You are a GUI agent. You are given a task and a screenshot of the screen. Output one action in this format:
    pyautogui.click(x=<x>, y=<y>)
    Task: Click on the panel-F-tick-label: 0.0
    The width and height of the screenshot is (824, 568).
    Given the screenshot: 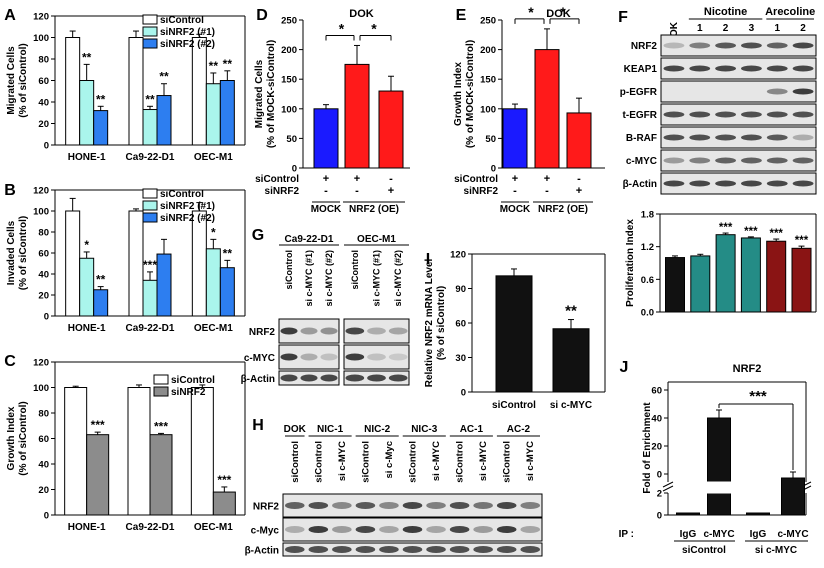 What is the action you would take?
    pyautogui.click(x=647, y=313)
    